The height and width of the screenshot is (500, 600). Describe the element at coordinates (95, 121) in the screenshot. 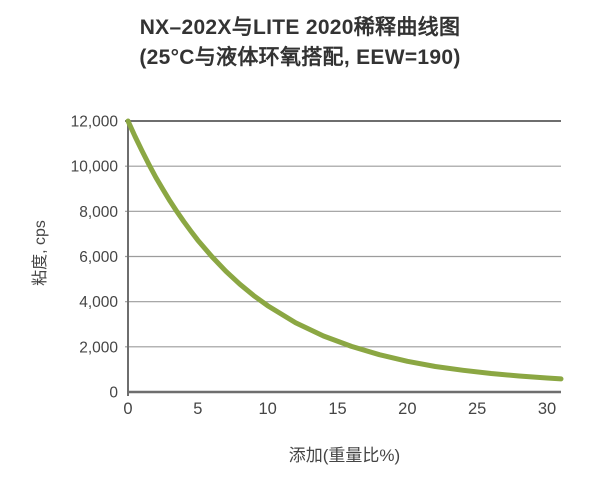

I see `y-tick-label: 12,000` at that location.